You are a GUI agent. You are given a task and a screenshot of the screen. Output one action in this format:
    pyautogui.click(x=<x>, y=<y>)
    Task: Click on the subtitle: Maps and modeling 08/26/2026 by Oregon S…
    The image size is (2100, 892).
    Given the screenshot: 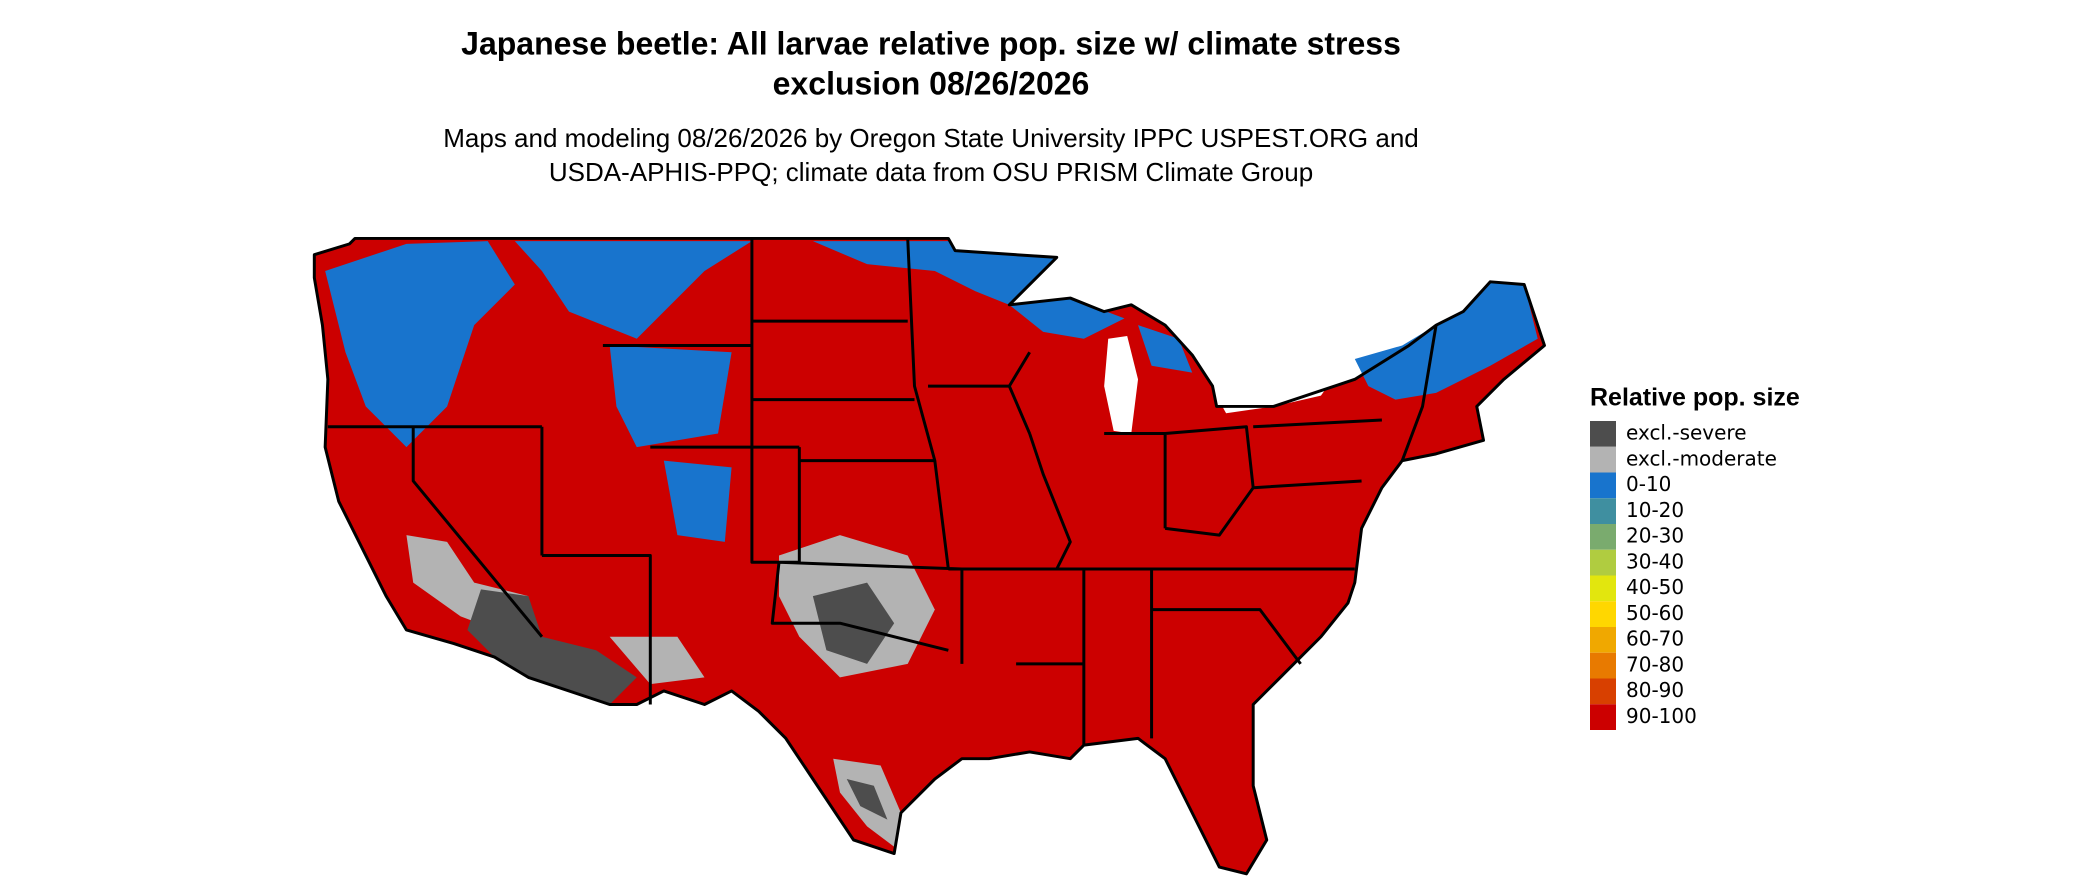 What is the action you would take?
    pyautogui.click(x=931, y=138)
    